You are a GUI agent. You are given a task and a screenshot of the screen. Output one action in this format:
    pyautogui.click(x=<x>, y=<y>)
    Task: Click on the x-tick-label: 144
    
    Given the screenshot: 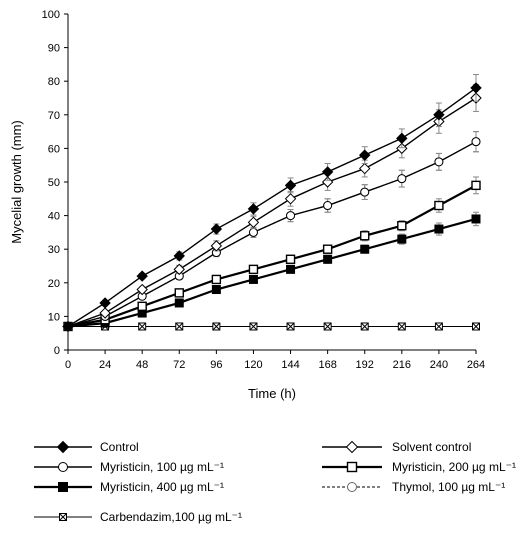 What is the action you would take?
    pyautogui.click(x=290, y=365)
    